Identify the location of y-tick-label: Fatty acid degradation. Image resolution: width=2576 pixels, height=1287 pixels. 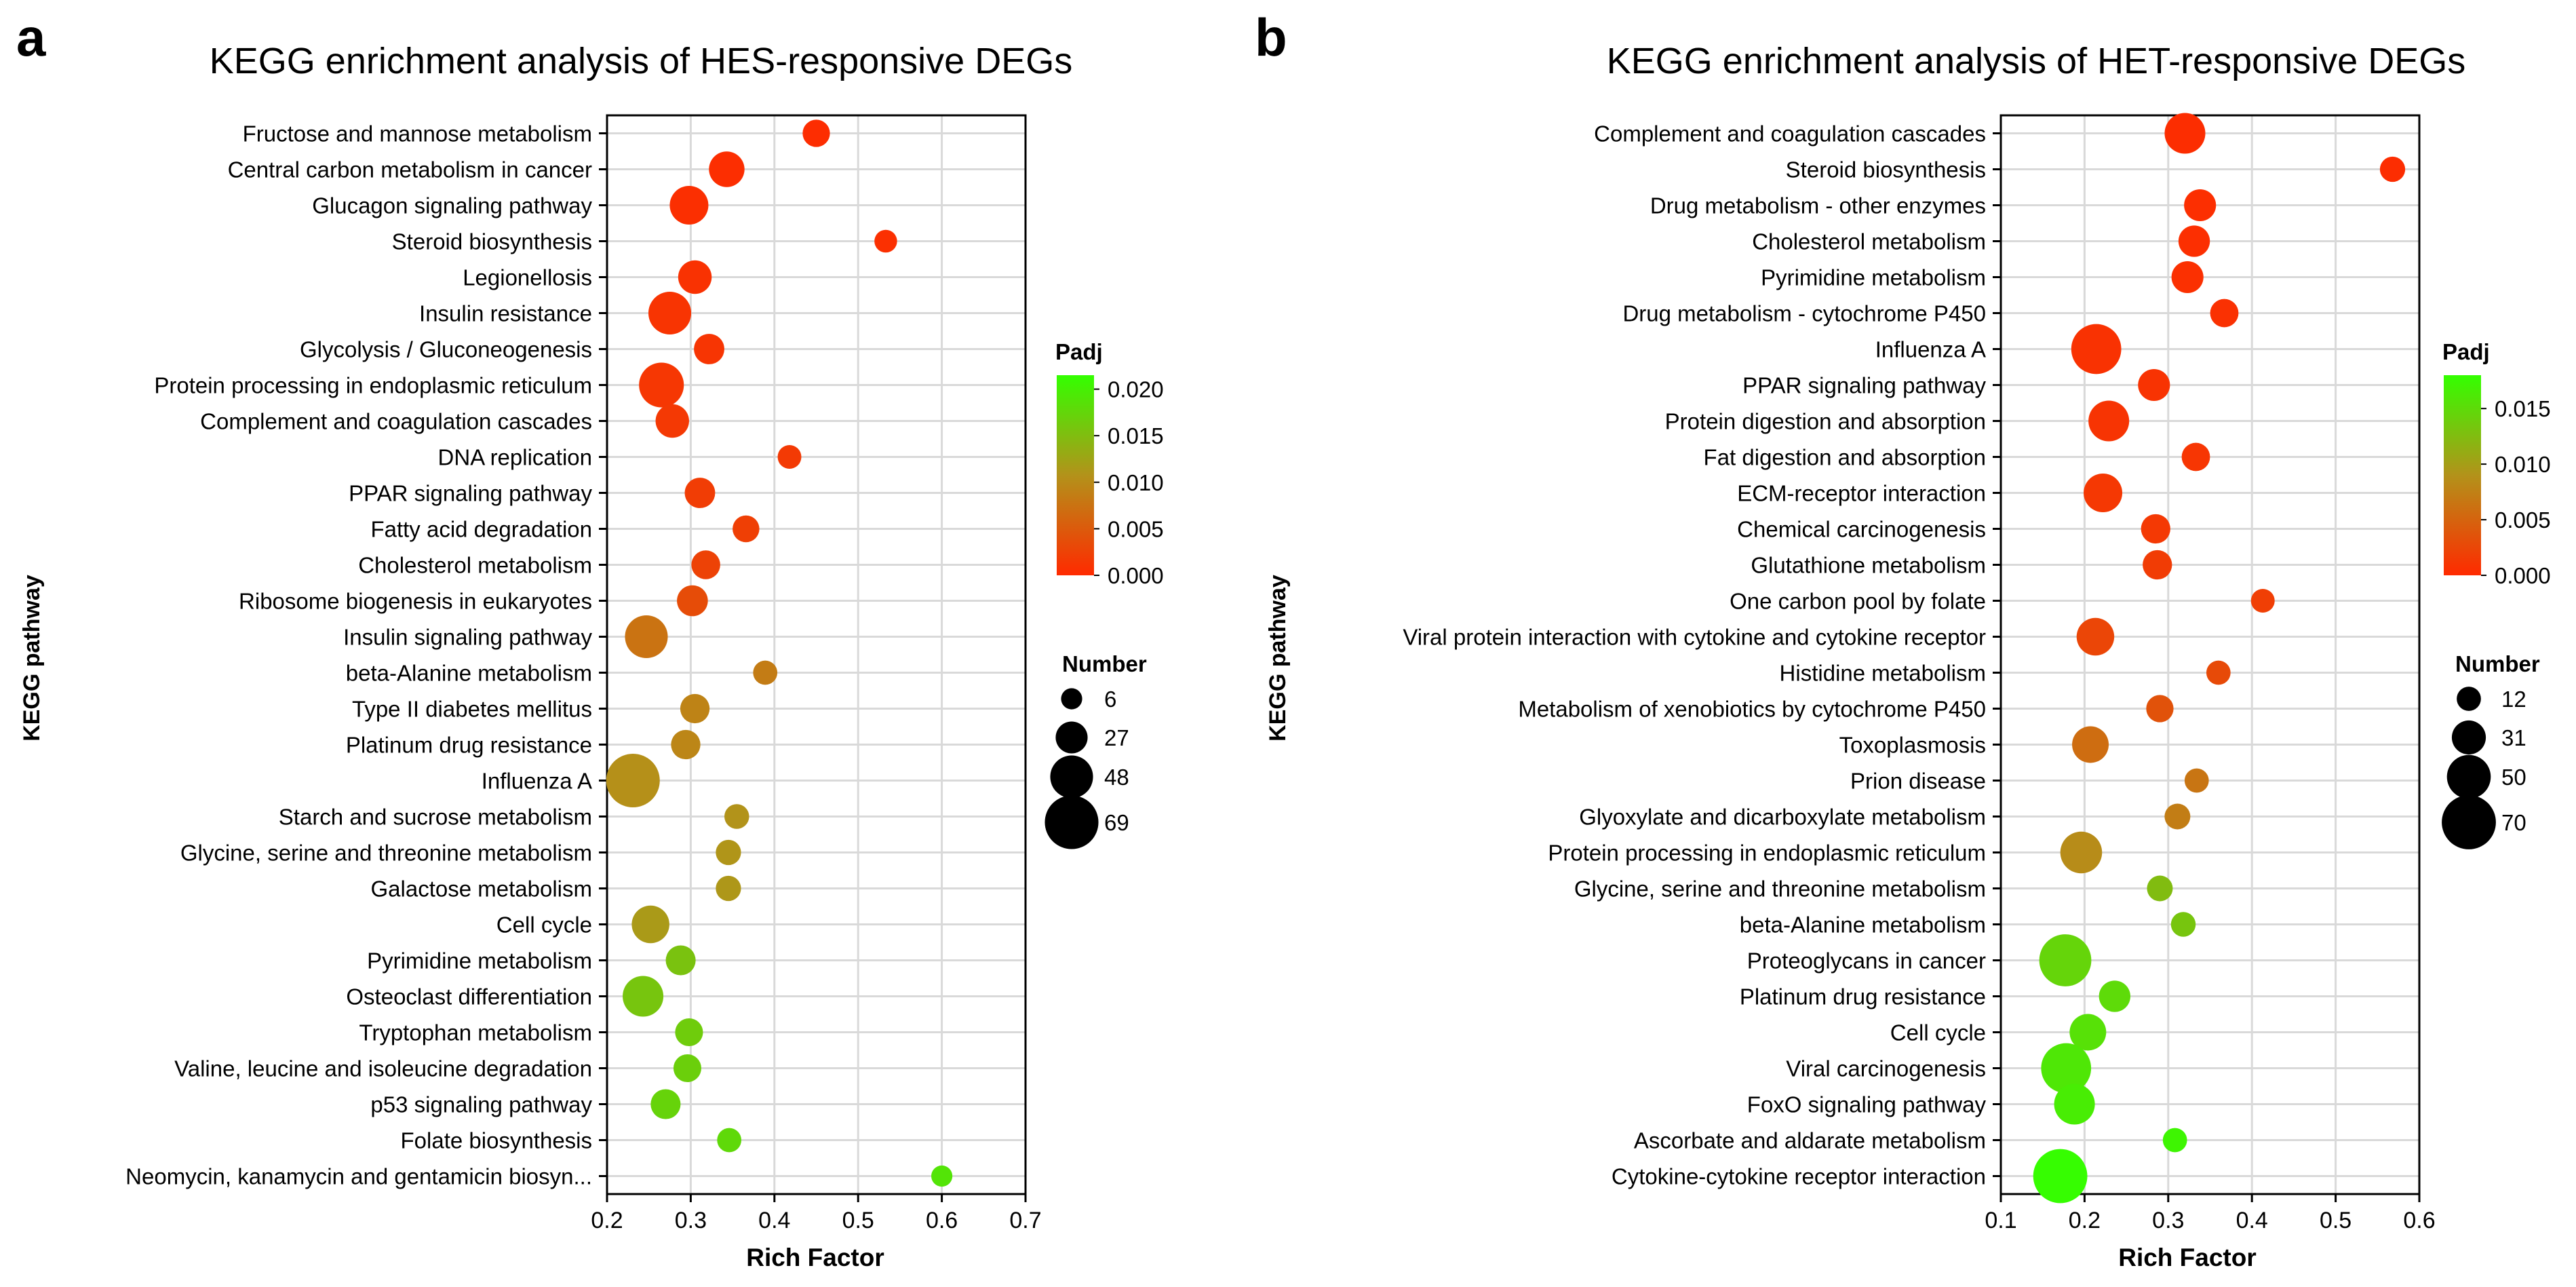
(481, 529).